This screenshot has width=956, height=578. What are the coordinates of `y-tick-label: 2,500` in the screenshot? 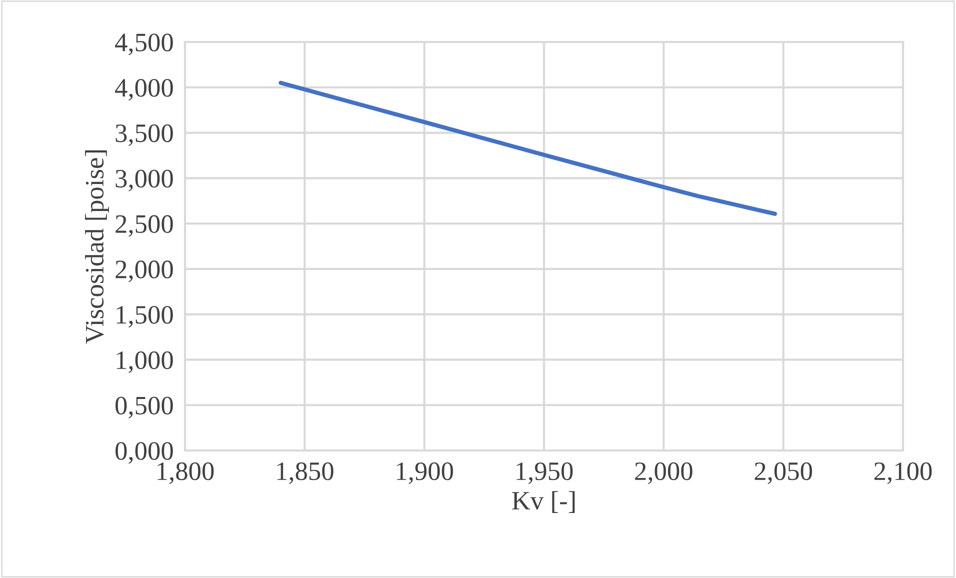 It's located at (144, 226).